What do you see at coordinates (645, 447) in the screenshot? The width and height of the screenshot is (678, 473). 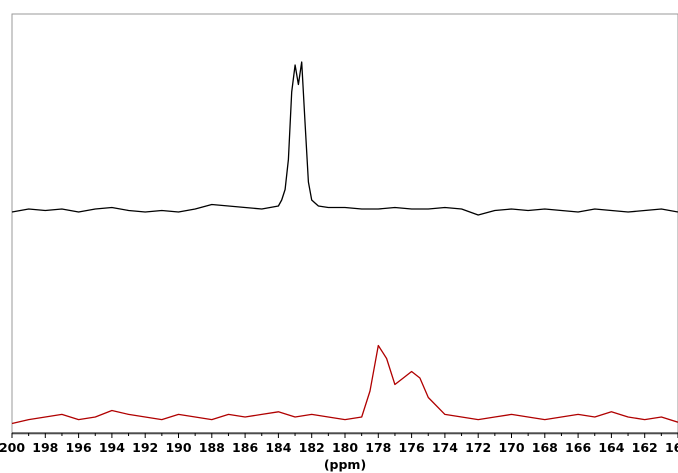 I see `x-tick-label: 162` at bounding box center [645, 447].